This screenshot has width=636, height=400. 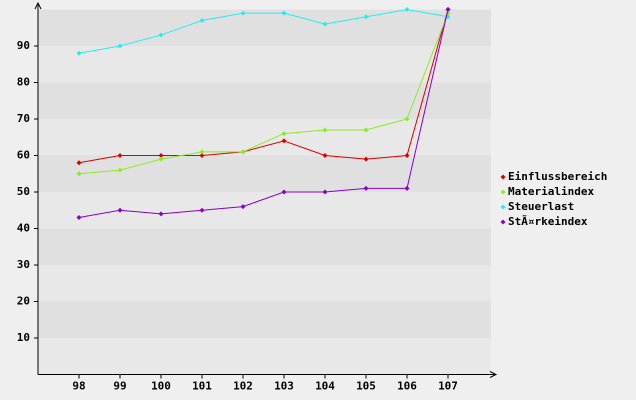 What do you see at coordinates (23, 155) in the screenshot?
I see `y-tick-label: 60` at bounding box center [23, 155].